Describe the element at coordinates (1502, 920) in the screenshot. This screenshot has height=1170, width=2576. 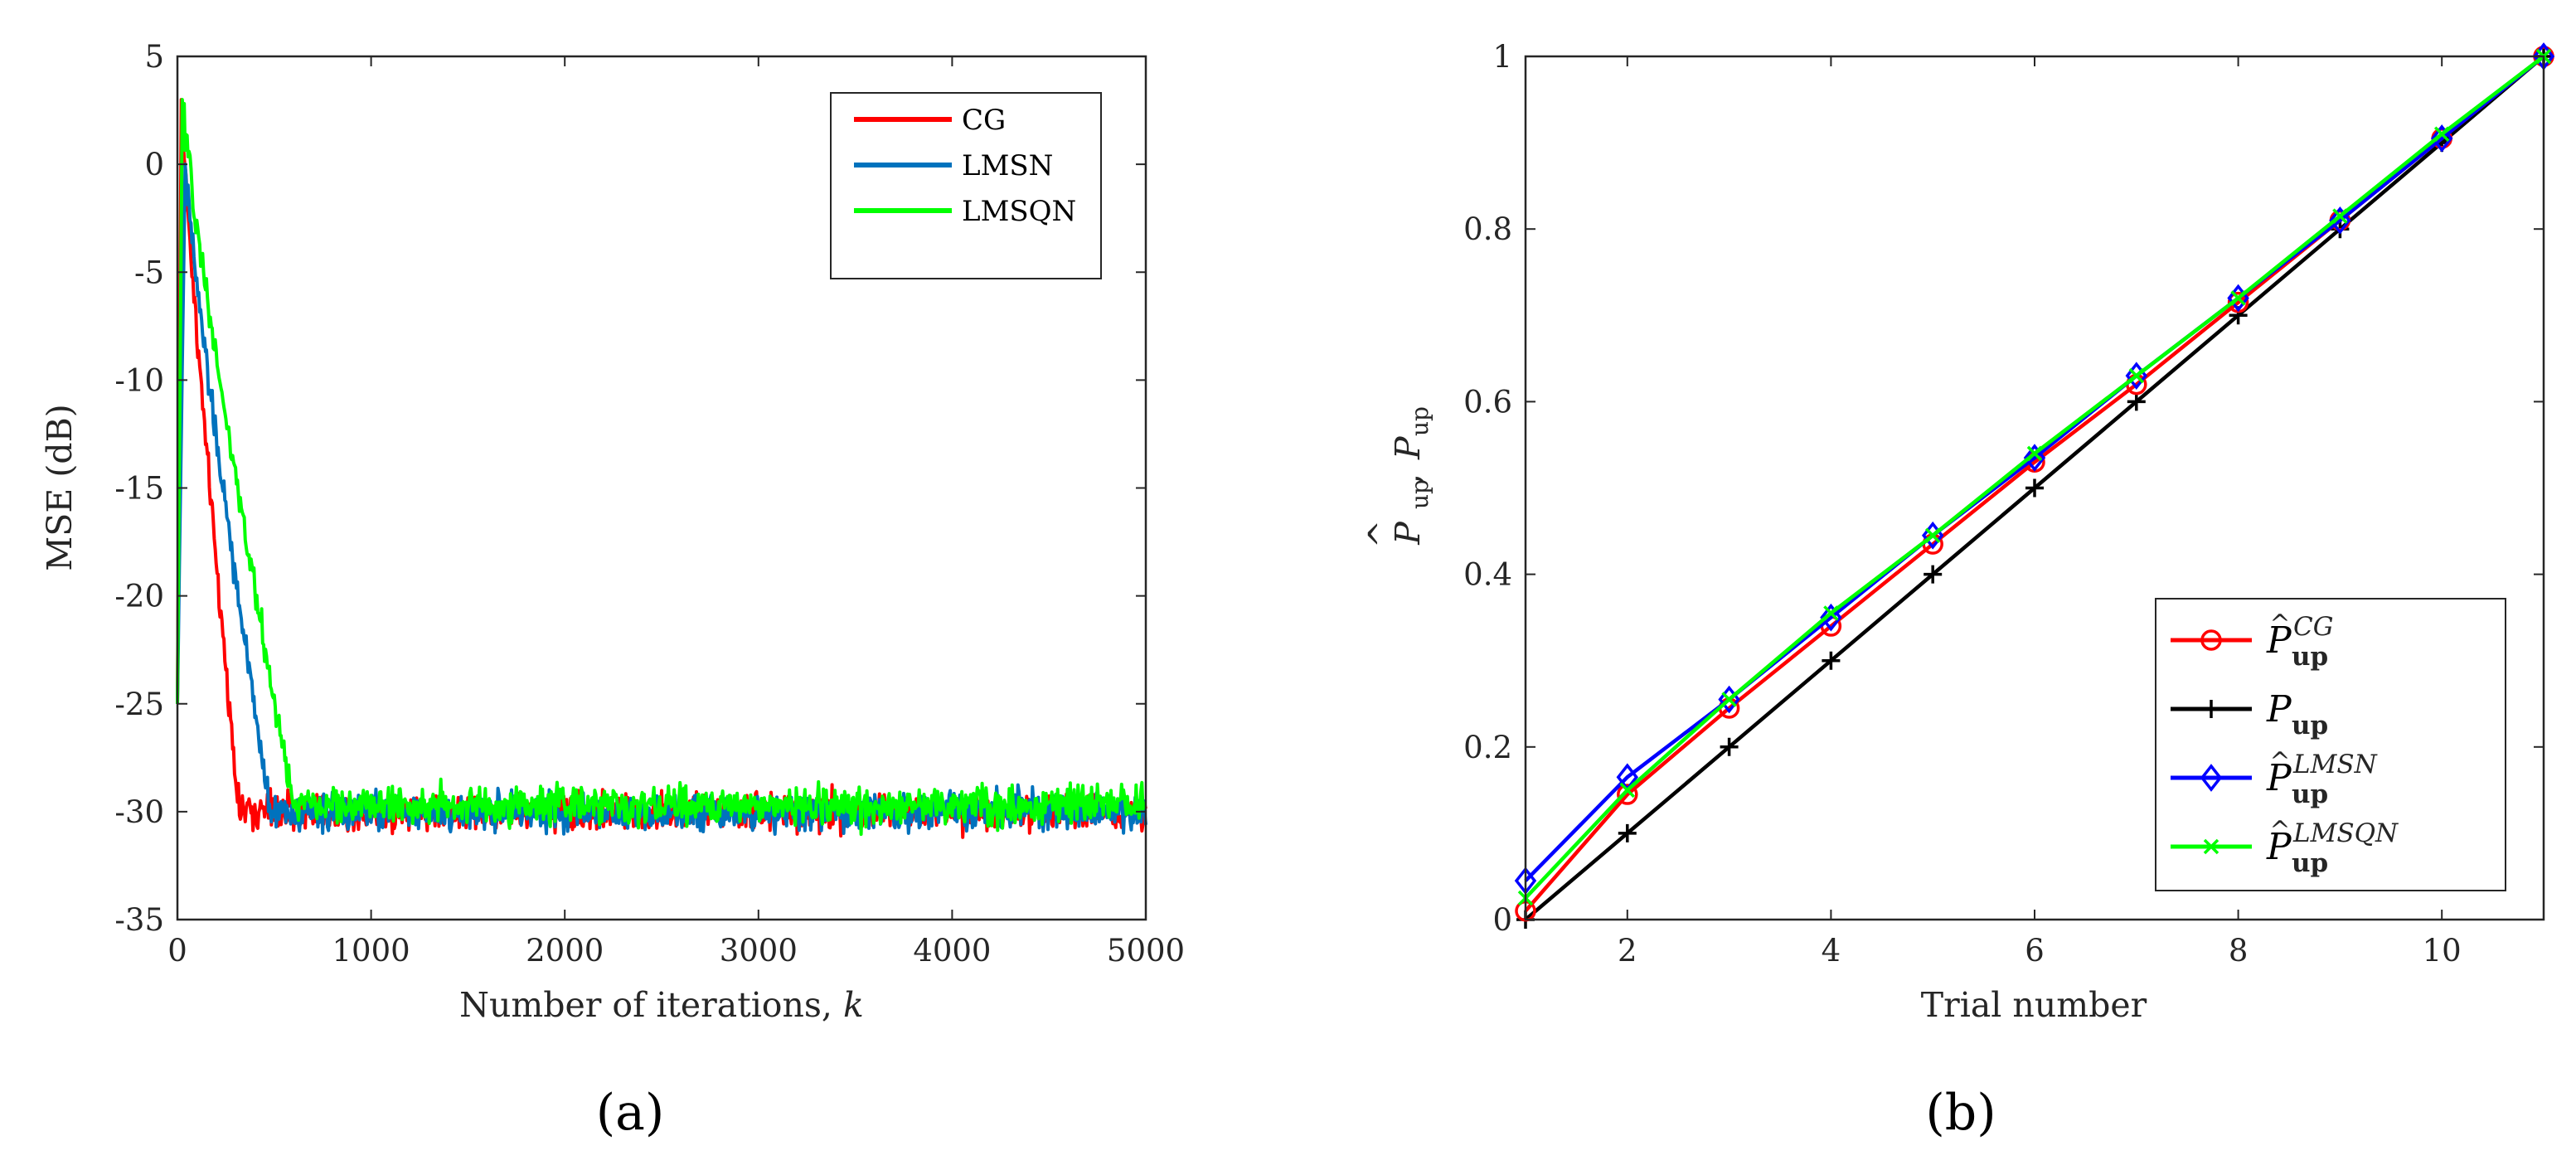
I see `panel-b-y-tick-label: 0` at that location.